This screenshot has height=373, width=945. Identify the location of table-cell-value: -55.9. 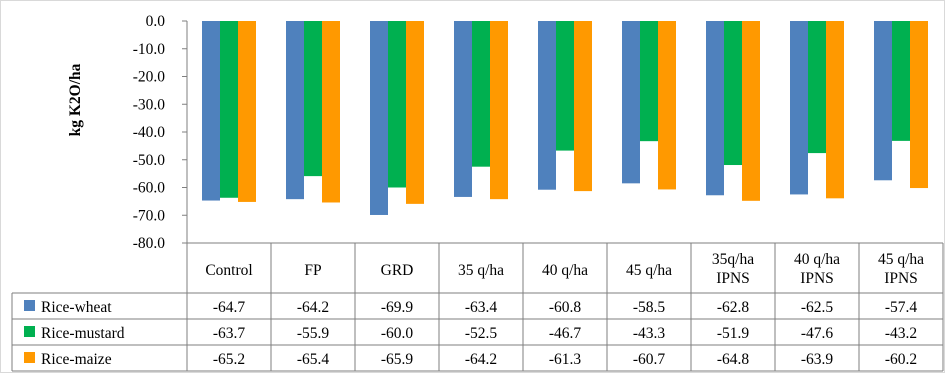
(313, 333).